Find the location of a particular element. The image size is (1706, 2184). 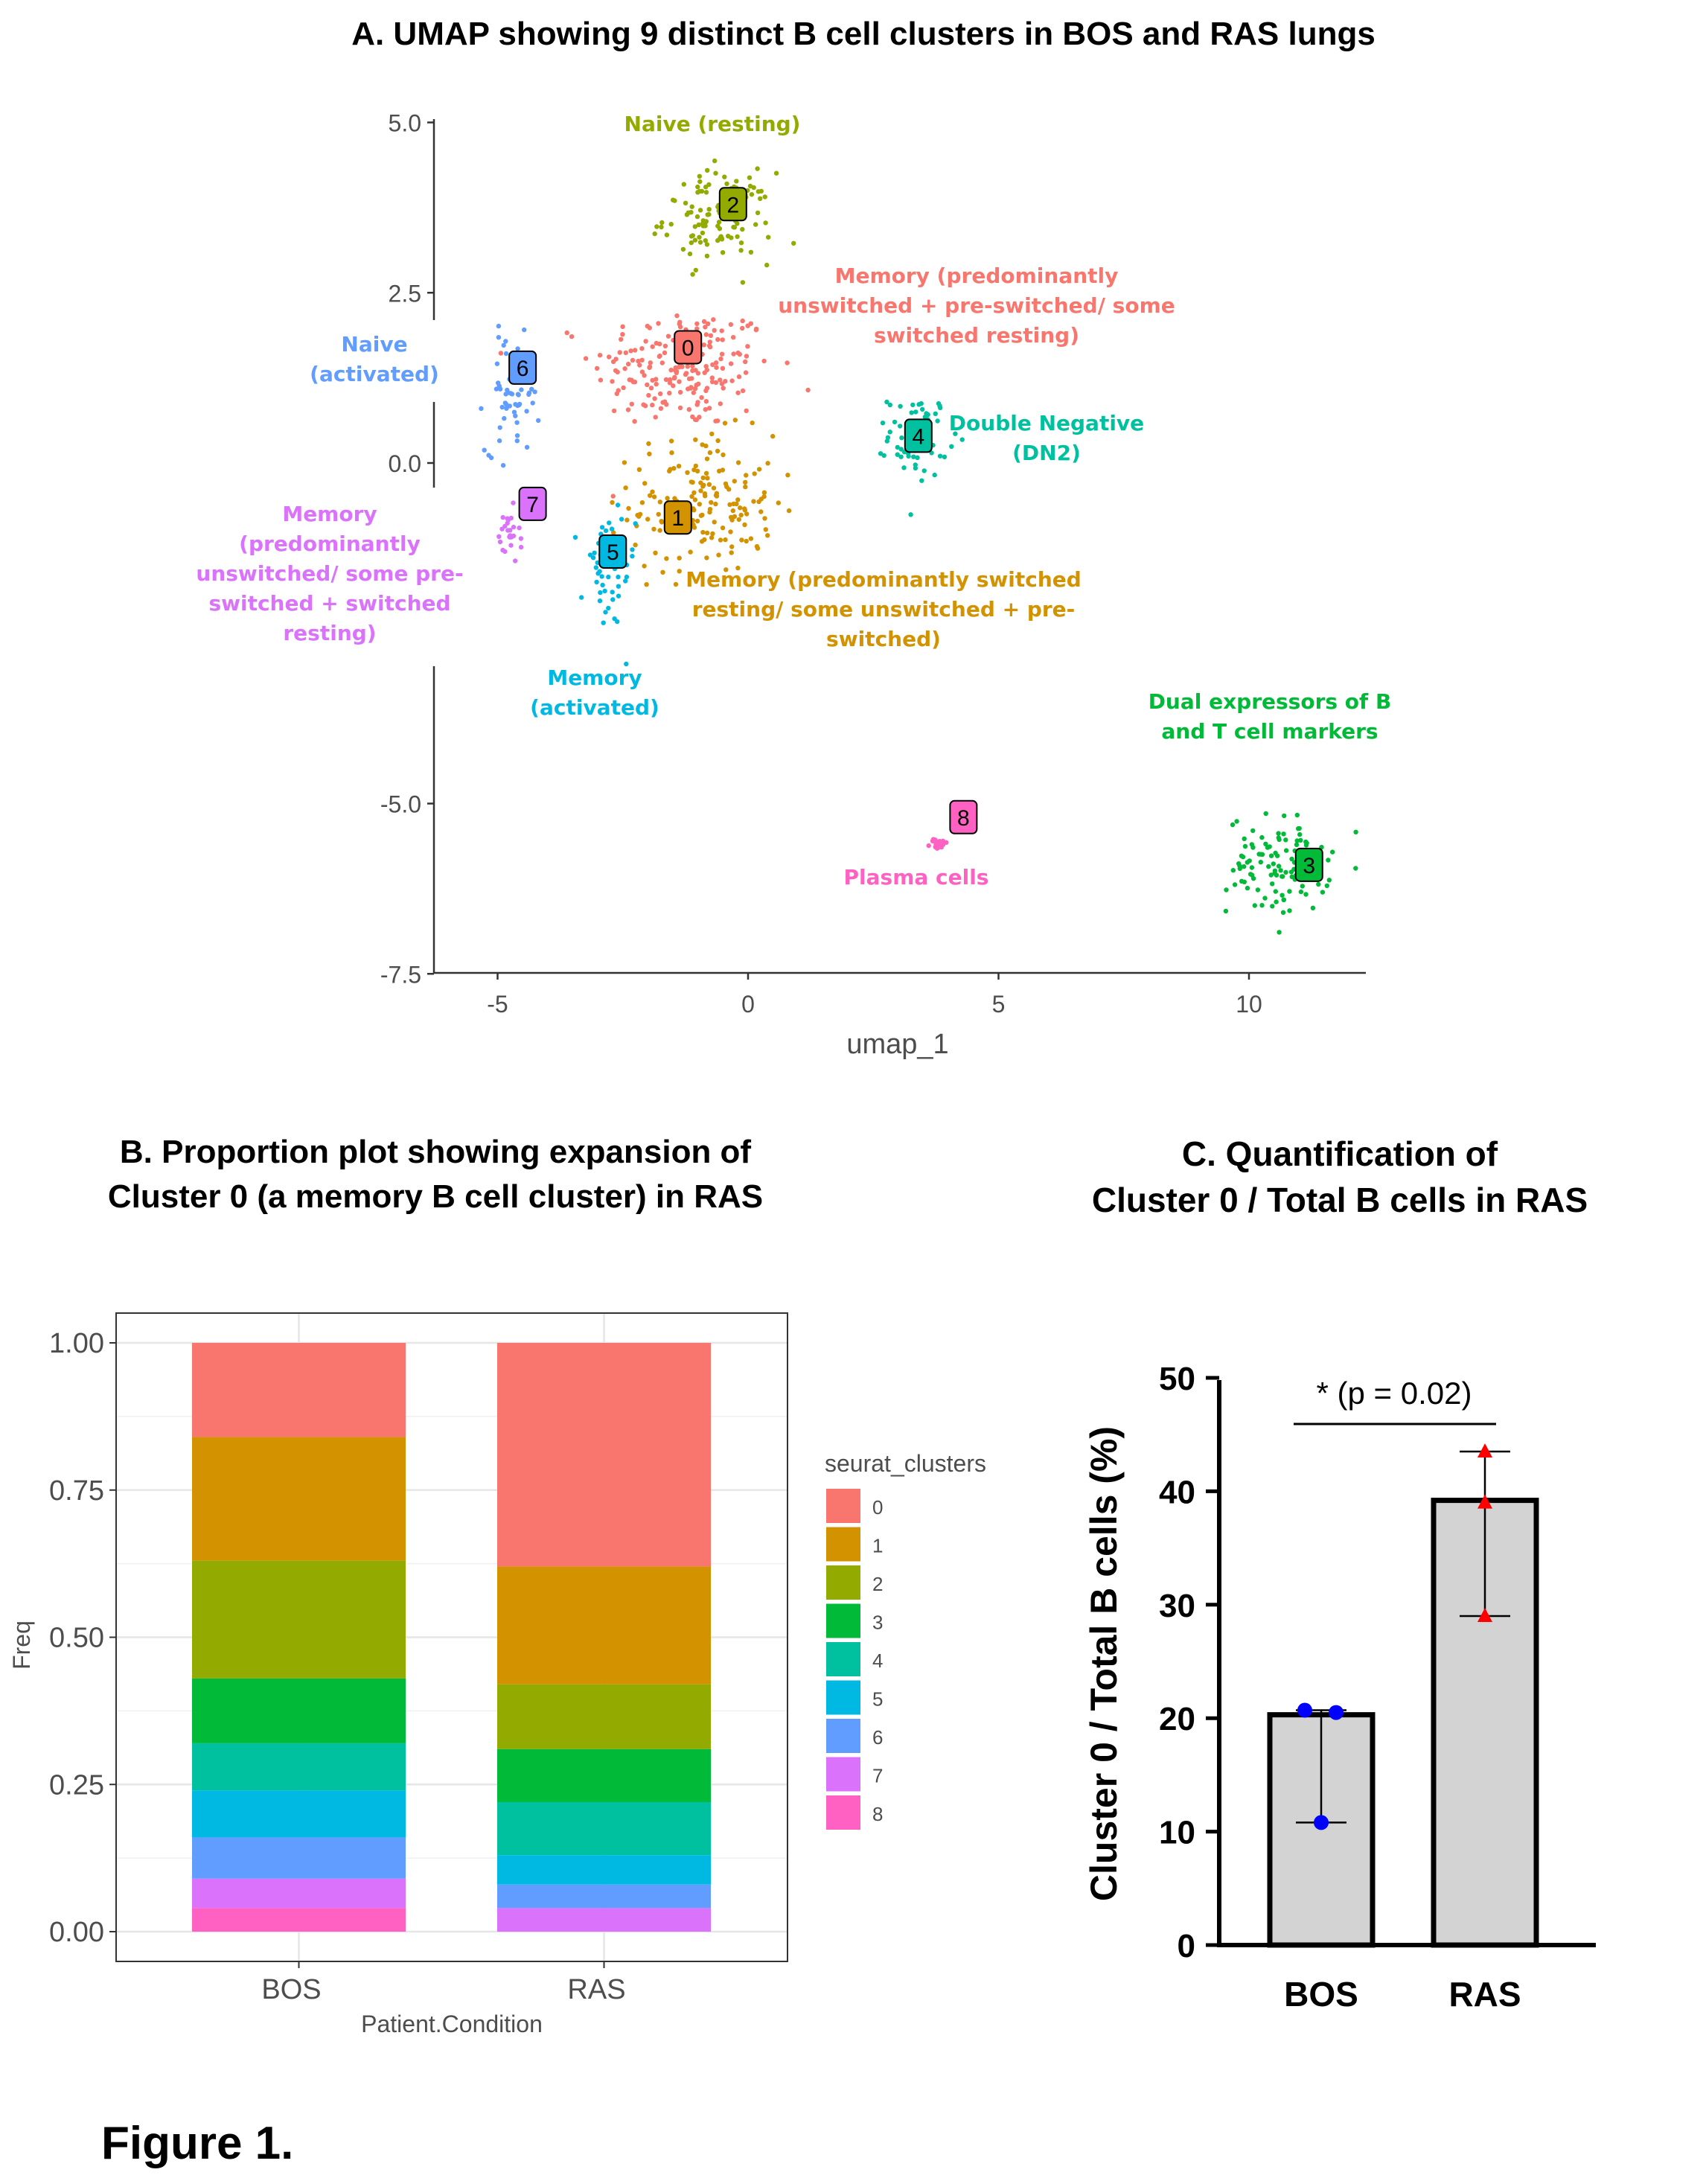

y-axis-ticks: 0.00 0.25 0.50 0.75 1.00 is located at coordinates (82, 1638).